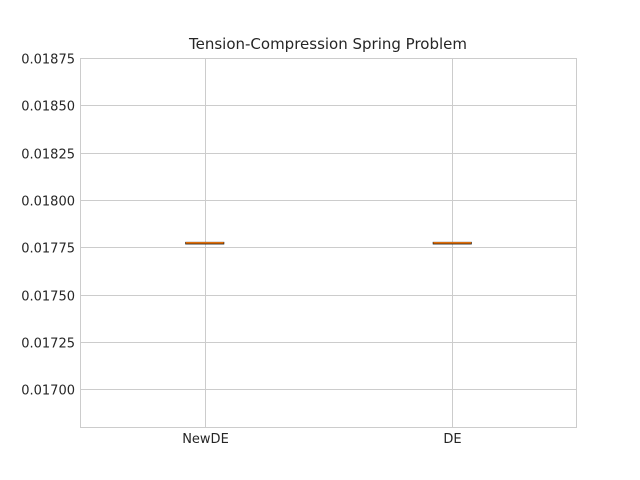 The width and height of the screenshot is (640, 480). I want to click on x-tick-label: NewDE, so click(205, 439).